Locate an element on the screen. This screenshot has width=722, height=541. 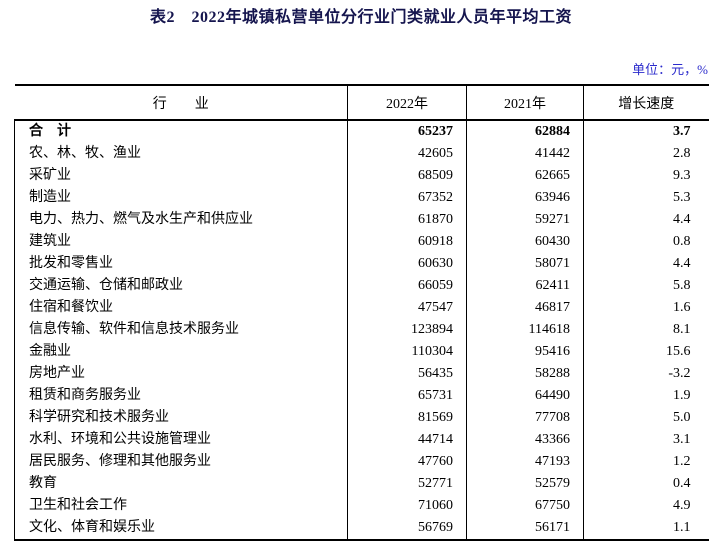
industry-cell: 电力、热力、燃气及水生产和供应业 is located at coordinates (181, 220).